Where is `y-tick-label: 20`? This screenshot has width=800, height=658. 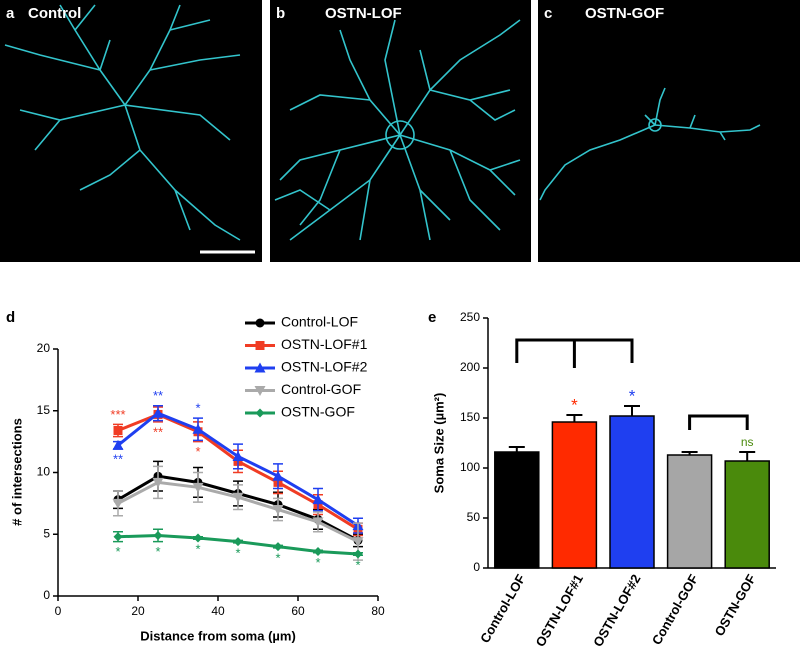 y-tick-label: 20 is located at coordinates (44, 348).